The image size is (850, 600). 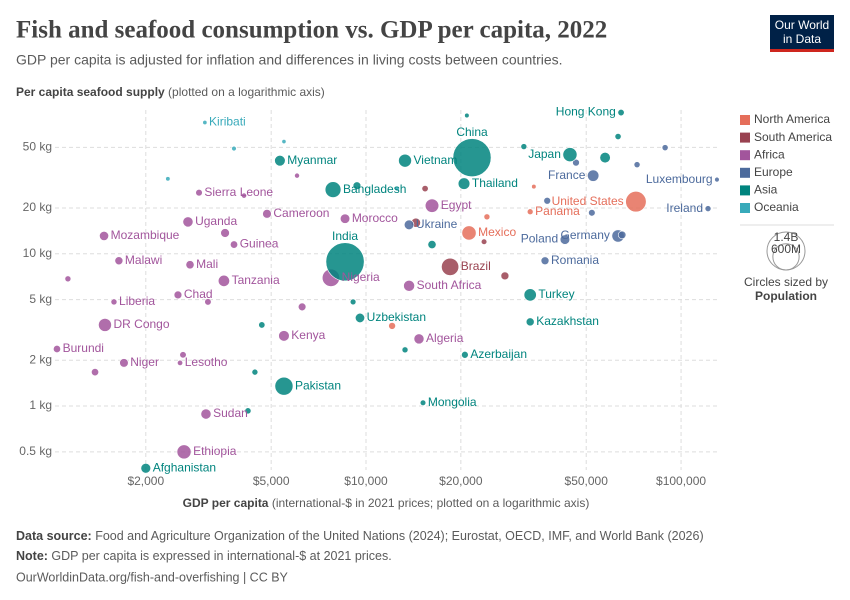 What do you see at coordinates (557, 211) in the screenshot?
I see `point-label: Panama` at bounding box center [557, 211].